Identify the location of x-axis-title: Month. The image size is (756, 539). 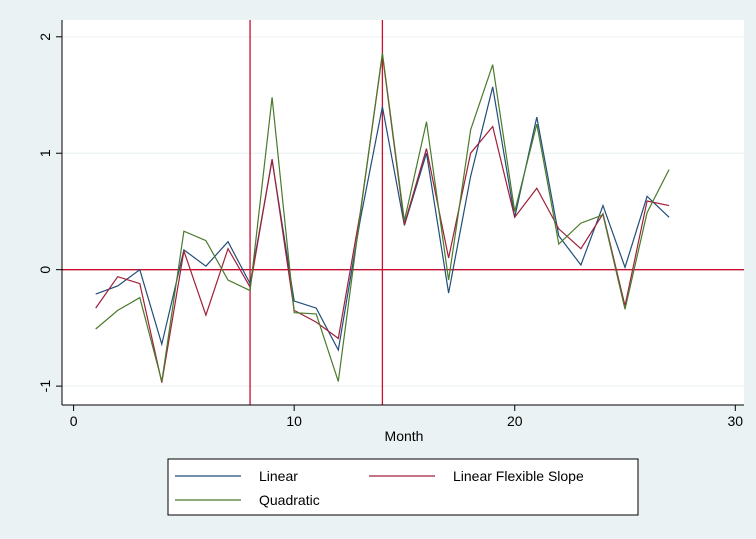
(404, 436).